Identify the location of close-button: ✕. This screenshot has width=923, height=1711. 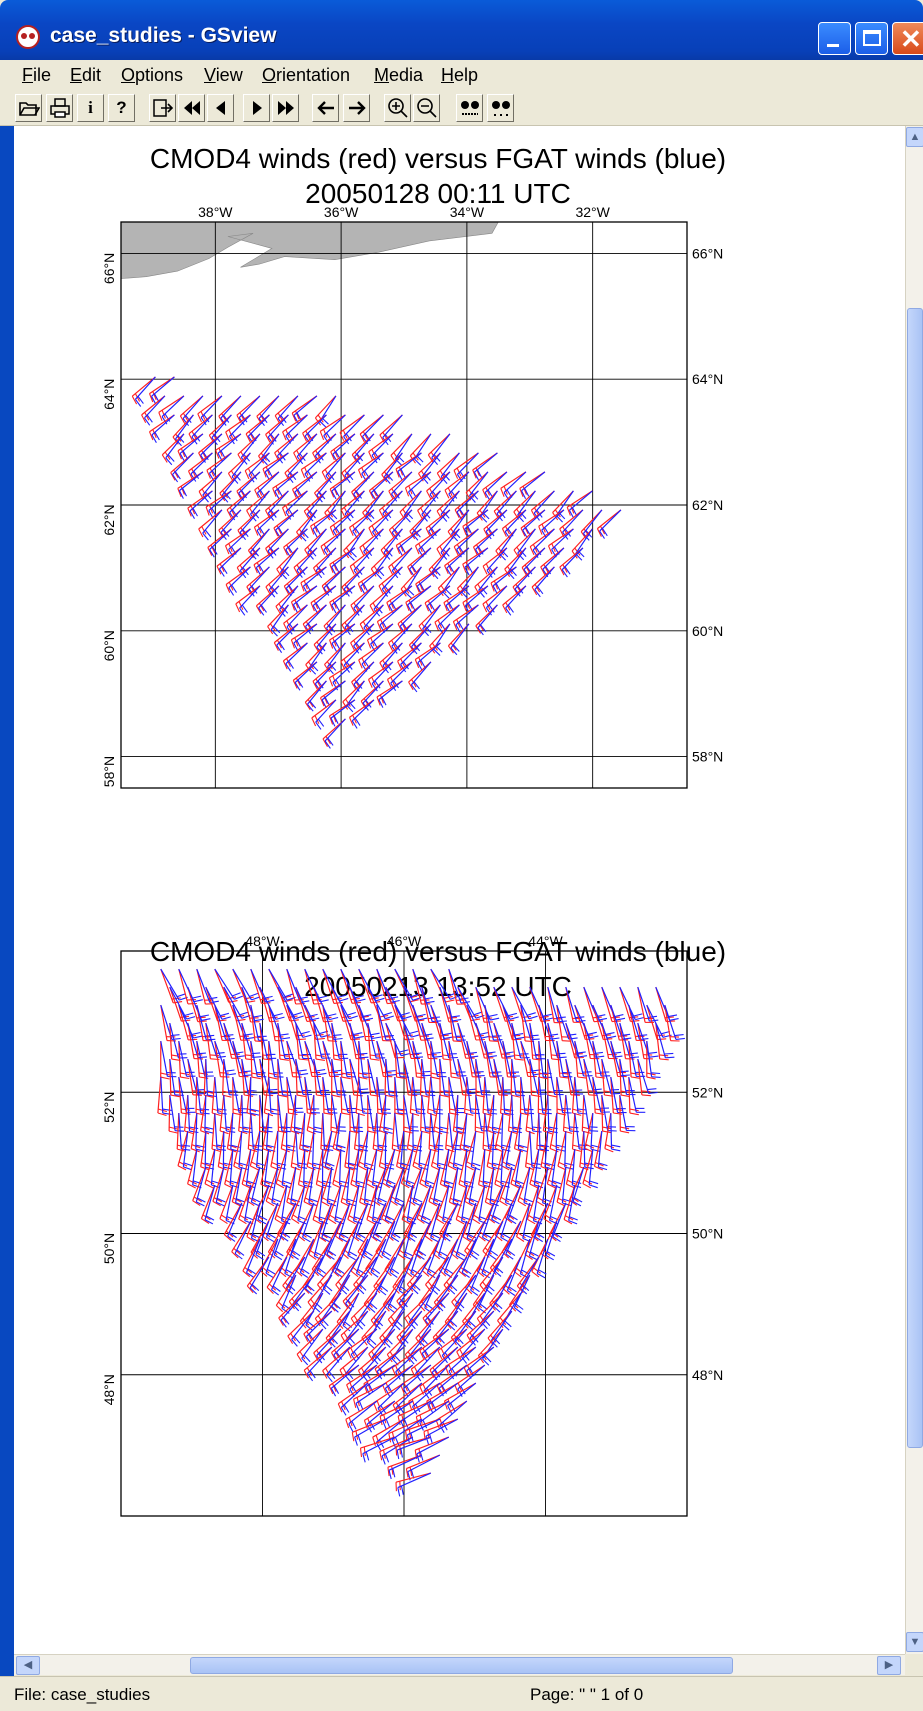
(907, 38).